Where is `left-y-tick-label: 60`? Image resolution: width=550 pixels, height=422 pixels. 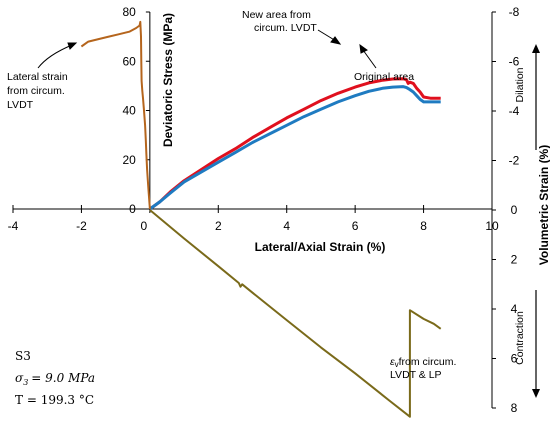
left-y-tick-label: 60 is located at coordinates (129, 61).